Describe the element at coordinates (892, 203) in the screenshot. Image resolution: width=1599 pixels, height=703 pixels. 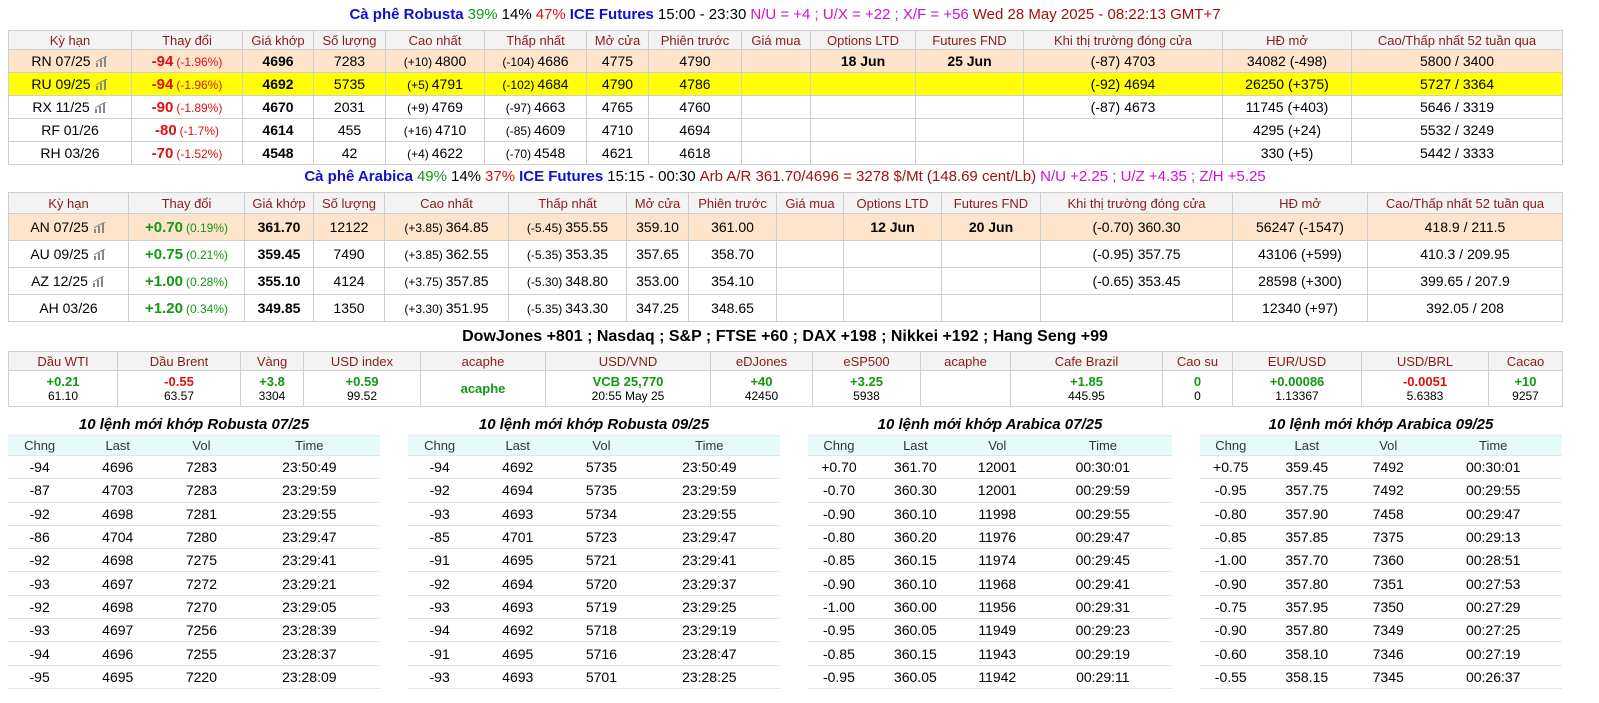
I see `column-header: Options LTD` at that location.